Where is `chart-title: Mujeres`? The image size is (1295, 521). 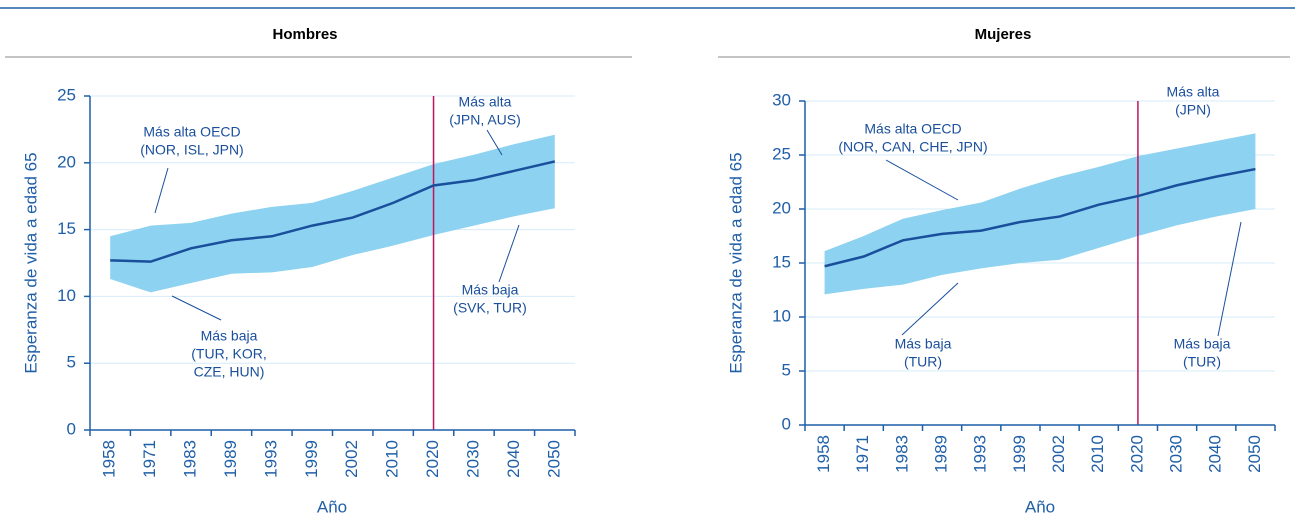 chart-title: Mujeres is located at coordinates (1003, 34).